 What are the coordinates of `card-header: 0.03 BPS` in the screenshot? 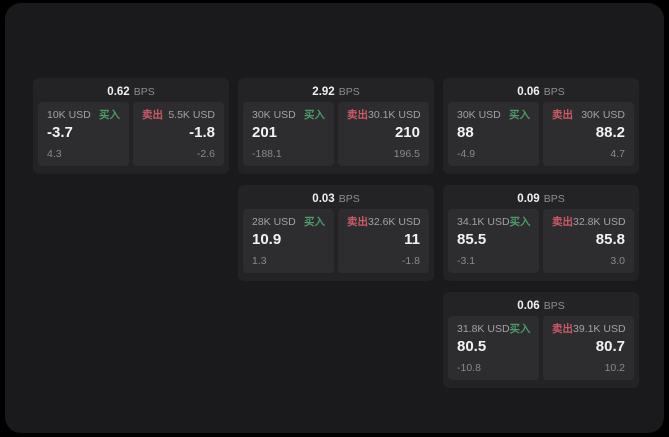 It's located at (336, 197).